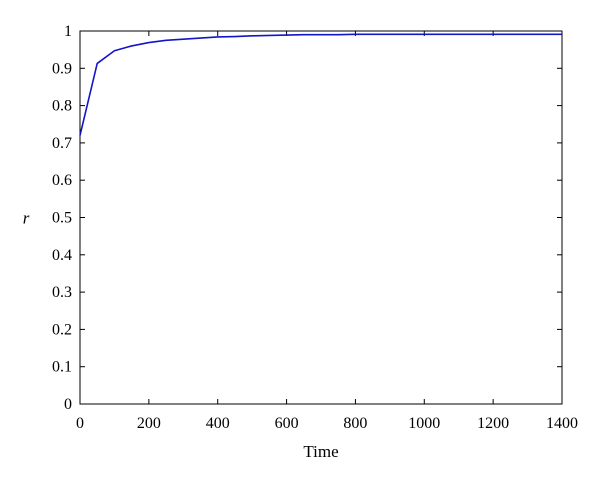  I want to click on y-tick-label: 0.1, so click(62, 367).